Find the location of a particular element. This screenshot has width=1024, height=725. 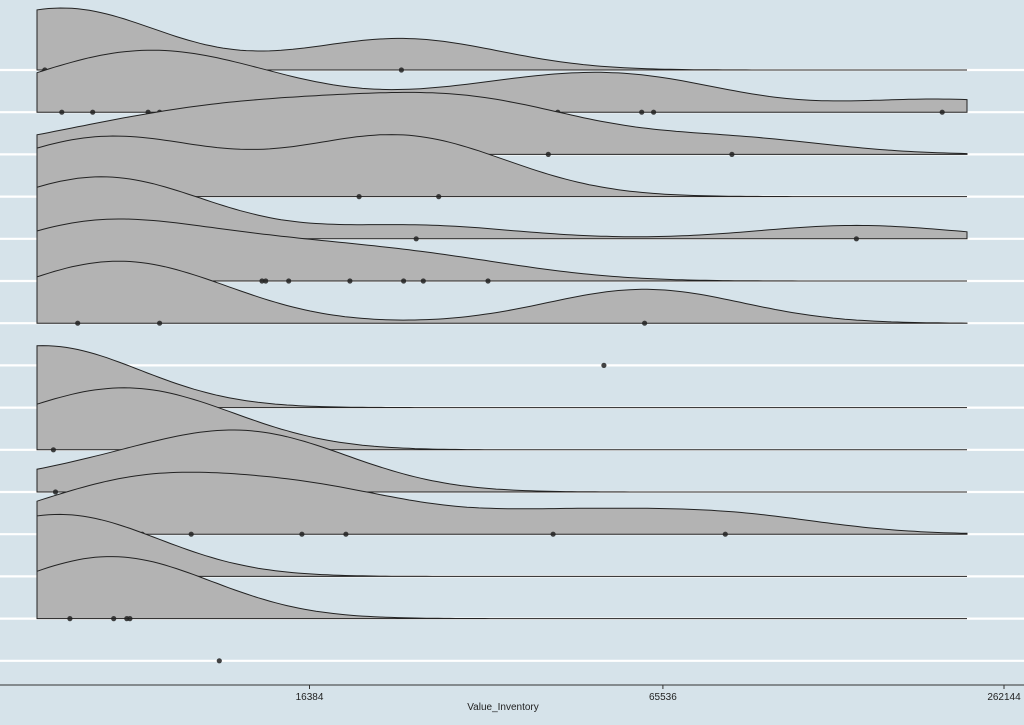

x-axis: 16384 65536 262144 is located at coordinates (512, 693).